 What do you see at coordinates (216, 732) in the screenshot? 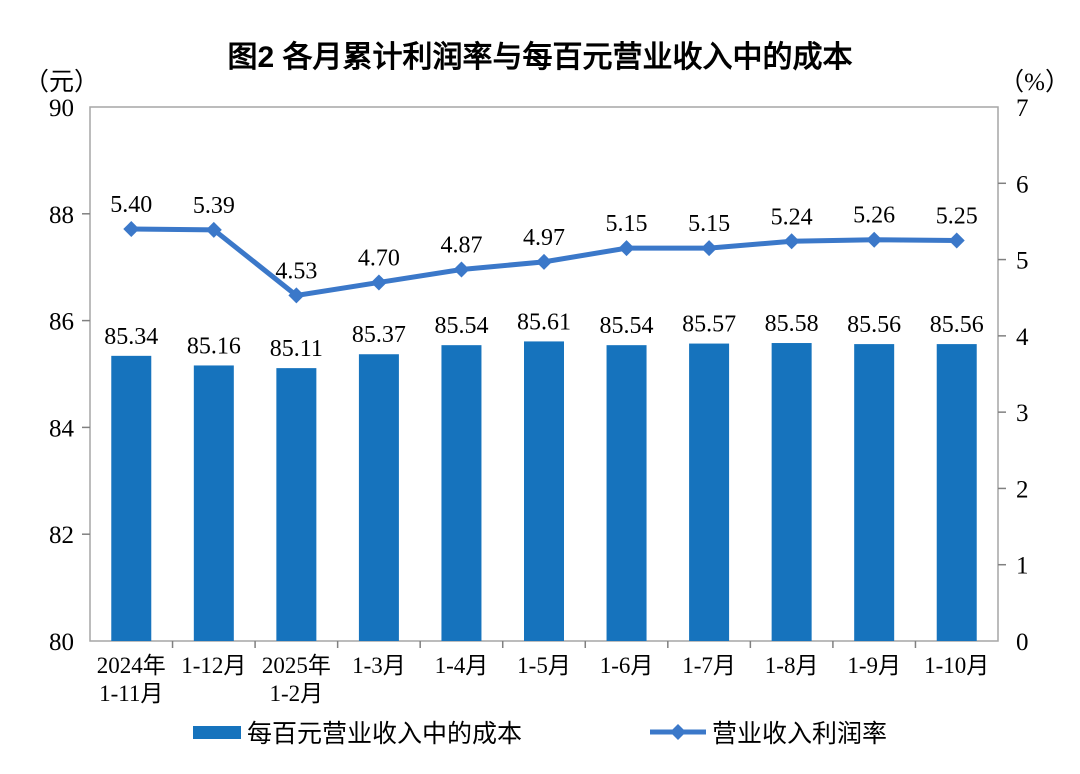
I see `legend-bar-swatch-icon` at bounding box center [216, 732].